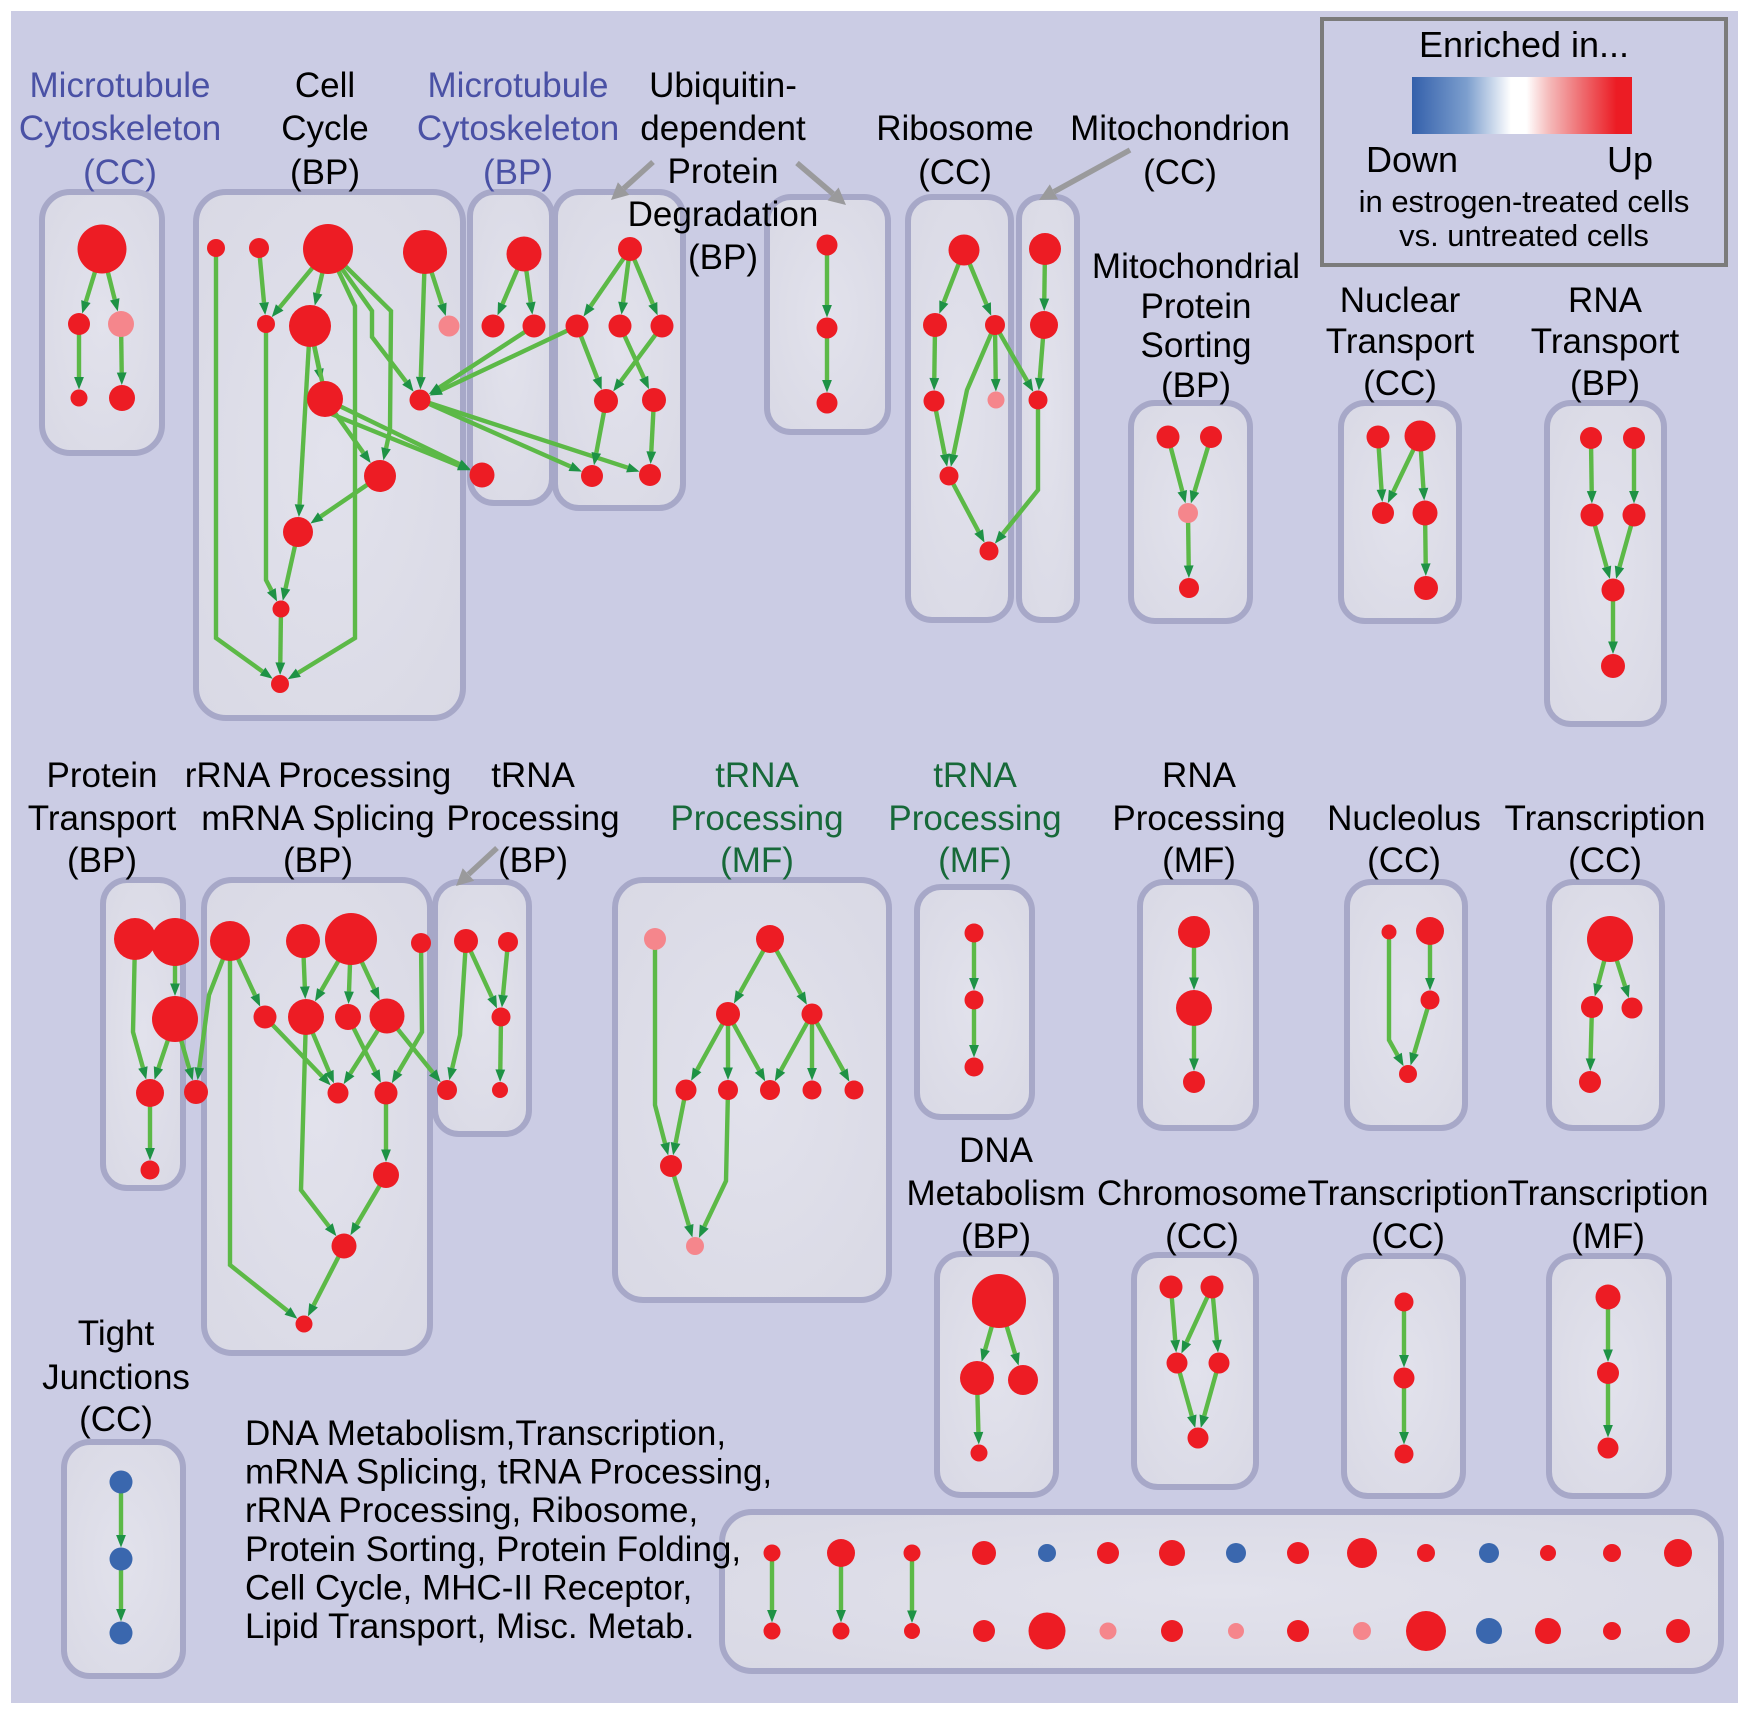 The image size is (1750, 1720). What do you see at coordinates (493, 1549) in the screenshot?
I see `svg-text:Protein Sorting, Protein Foldi: Protein Sorting, Protein Folding,` at bounding box center [493, 1549].